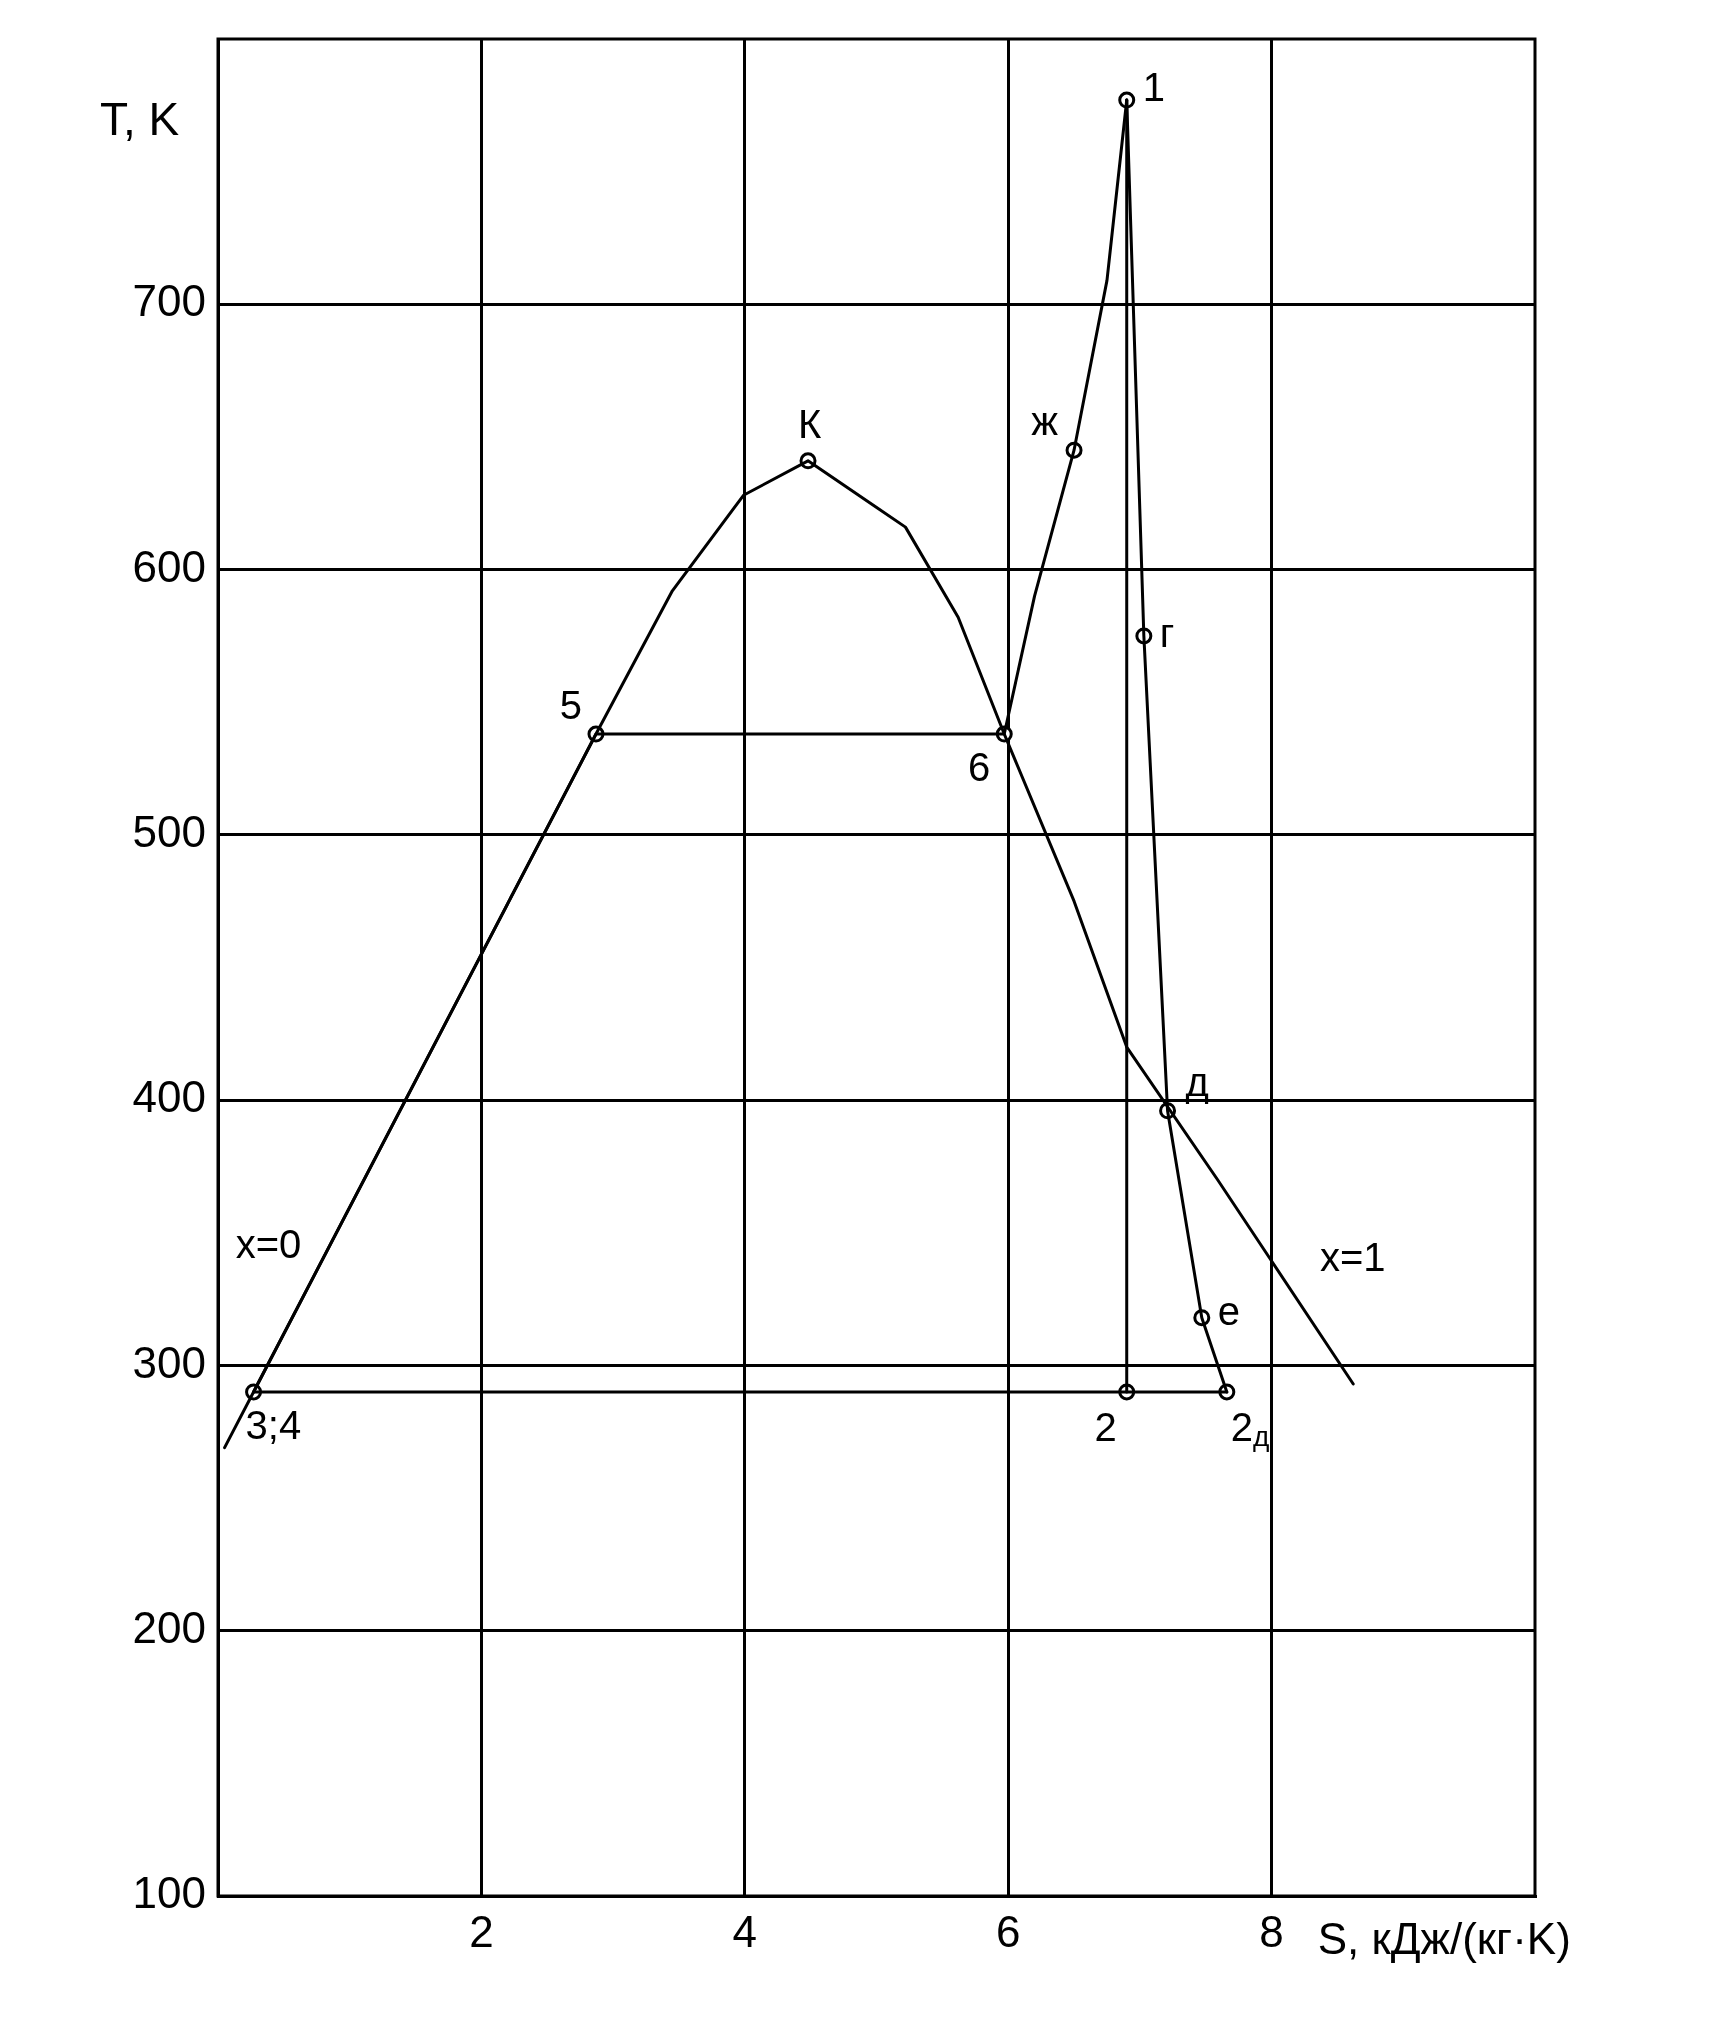 The width and height of the screenshot is (1735, 2034). Describe the element at coordinates (745, 1931) in the screenshot. I see `x-tick-label: 4` at that location.